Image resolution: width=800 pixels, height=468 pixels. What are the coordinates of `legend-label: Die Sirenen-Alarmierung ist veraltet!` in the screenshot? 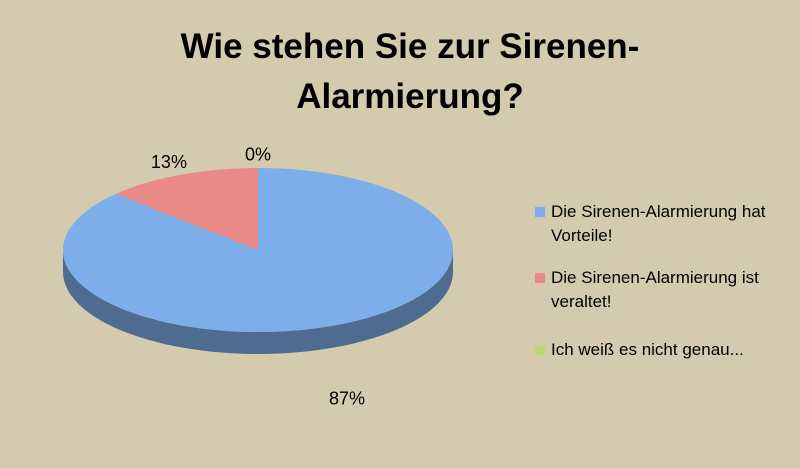 It's located at (655, 289).